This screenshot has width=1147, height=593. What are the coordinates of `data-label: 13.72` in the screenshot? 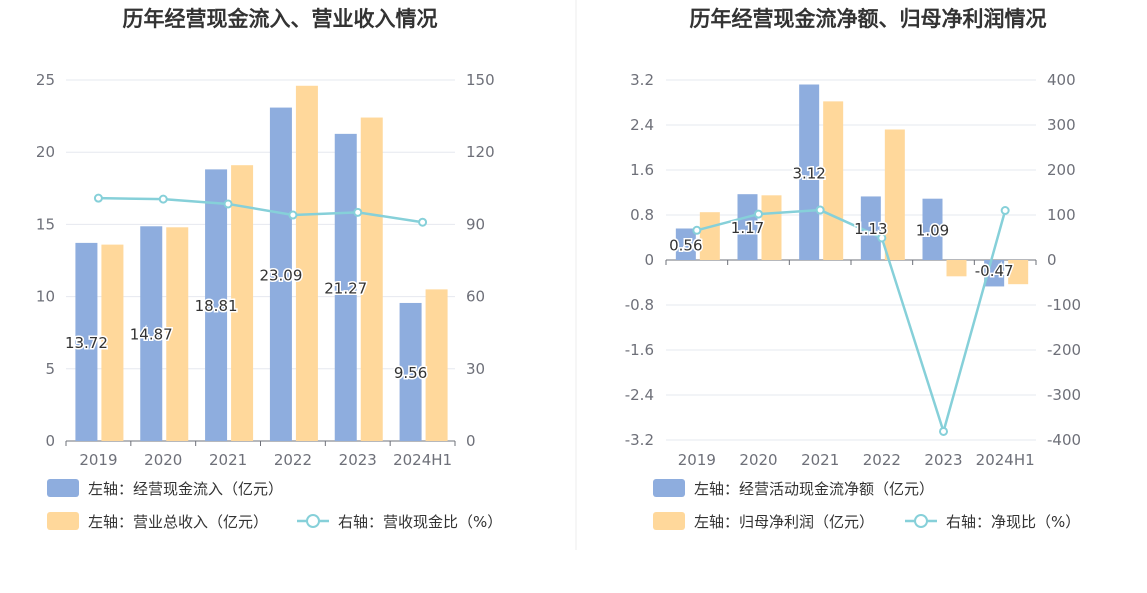 It's located at (86, 343).